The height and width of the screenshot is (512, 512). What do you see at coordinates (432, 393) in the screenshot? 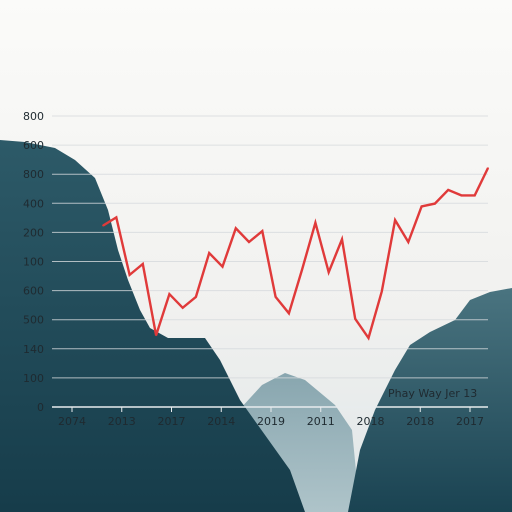
I see `chart-annotation: Phay Way Jer 13` at bounding box center [432, 393].